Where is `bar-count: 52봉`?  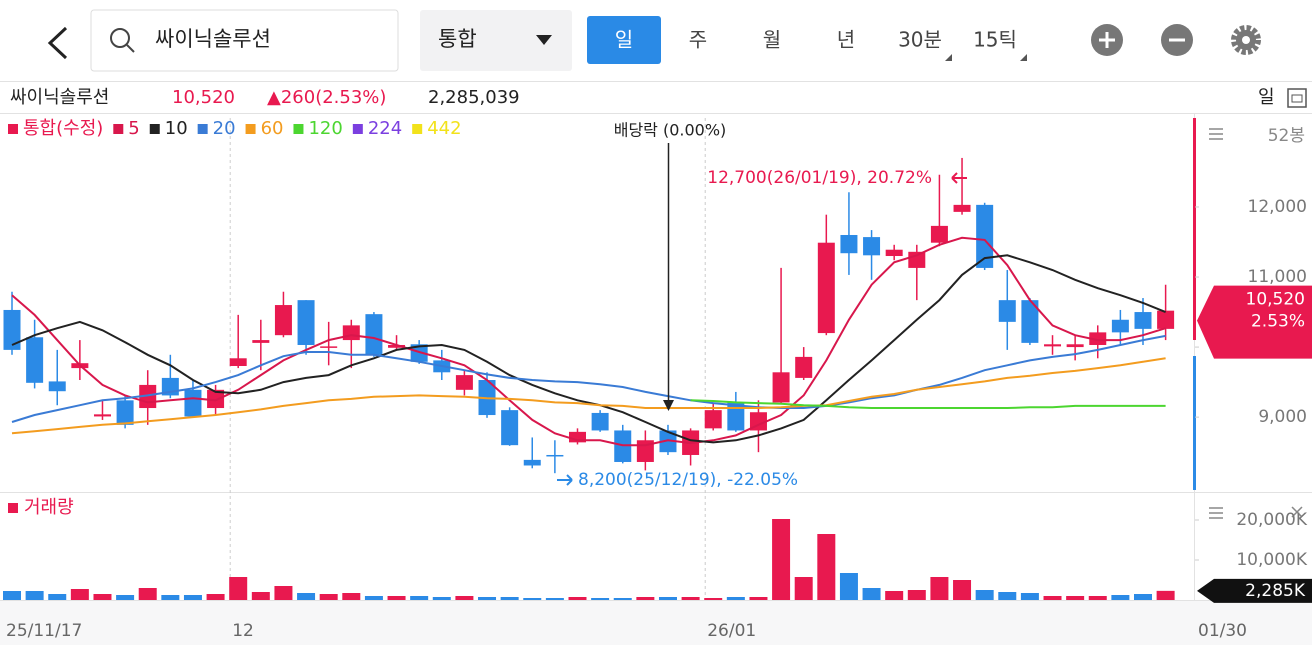 bar-count: 52봉 is located at coordinates (1286, 136).